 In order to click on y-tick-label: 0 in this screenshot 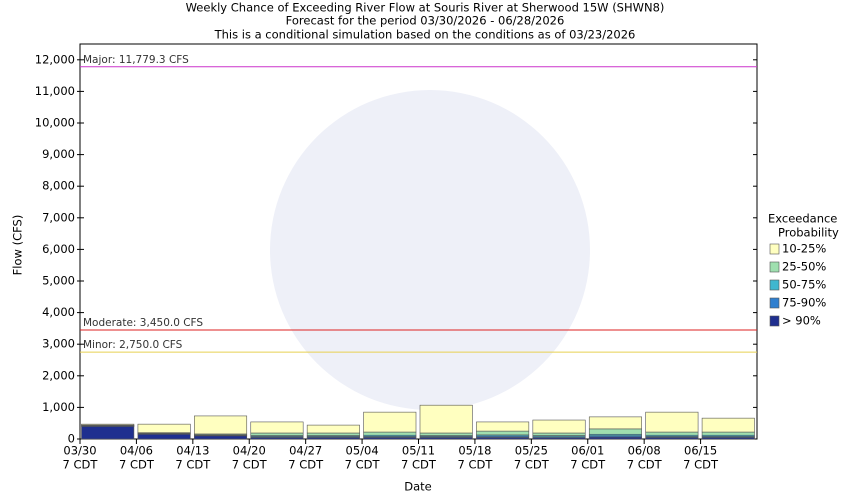, I will do `click(71, 439)`.